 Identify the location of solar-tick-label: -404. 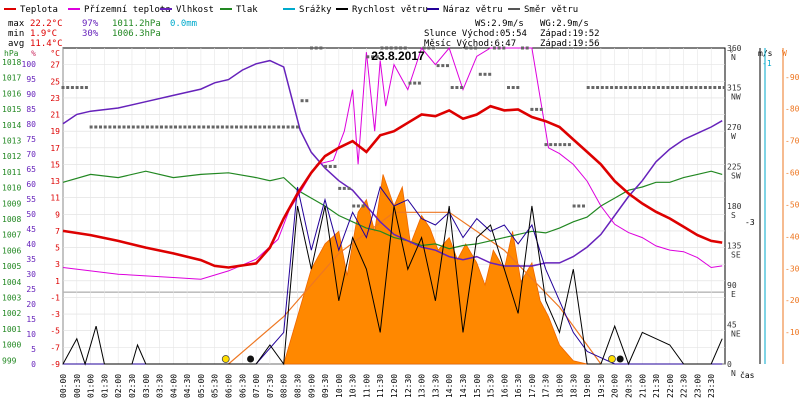
(792, 236).